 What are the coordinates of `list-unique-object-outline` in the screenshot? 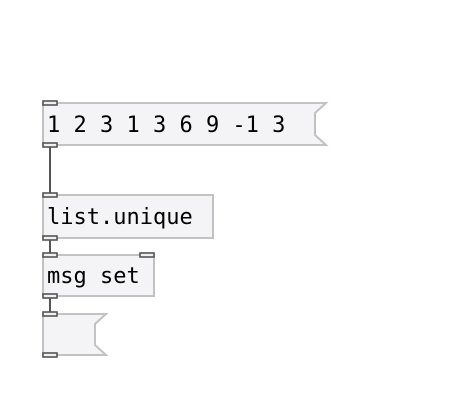 It's located at (128, 216).